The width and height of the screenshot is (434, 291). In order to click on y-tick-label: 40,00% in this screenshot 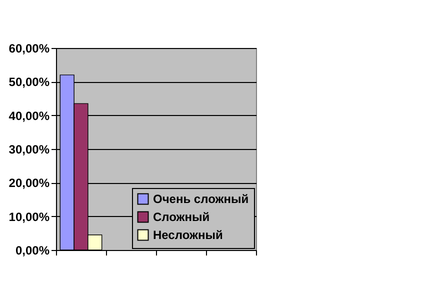, I will do `click(29, 115)`.